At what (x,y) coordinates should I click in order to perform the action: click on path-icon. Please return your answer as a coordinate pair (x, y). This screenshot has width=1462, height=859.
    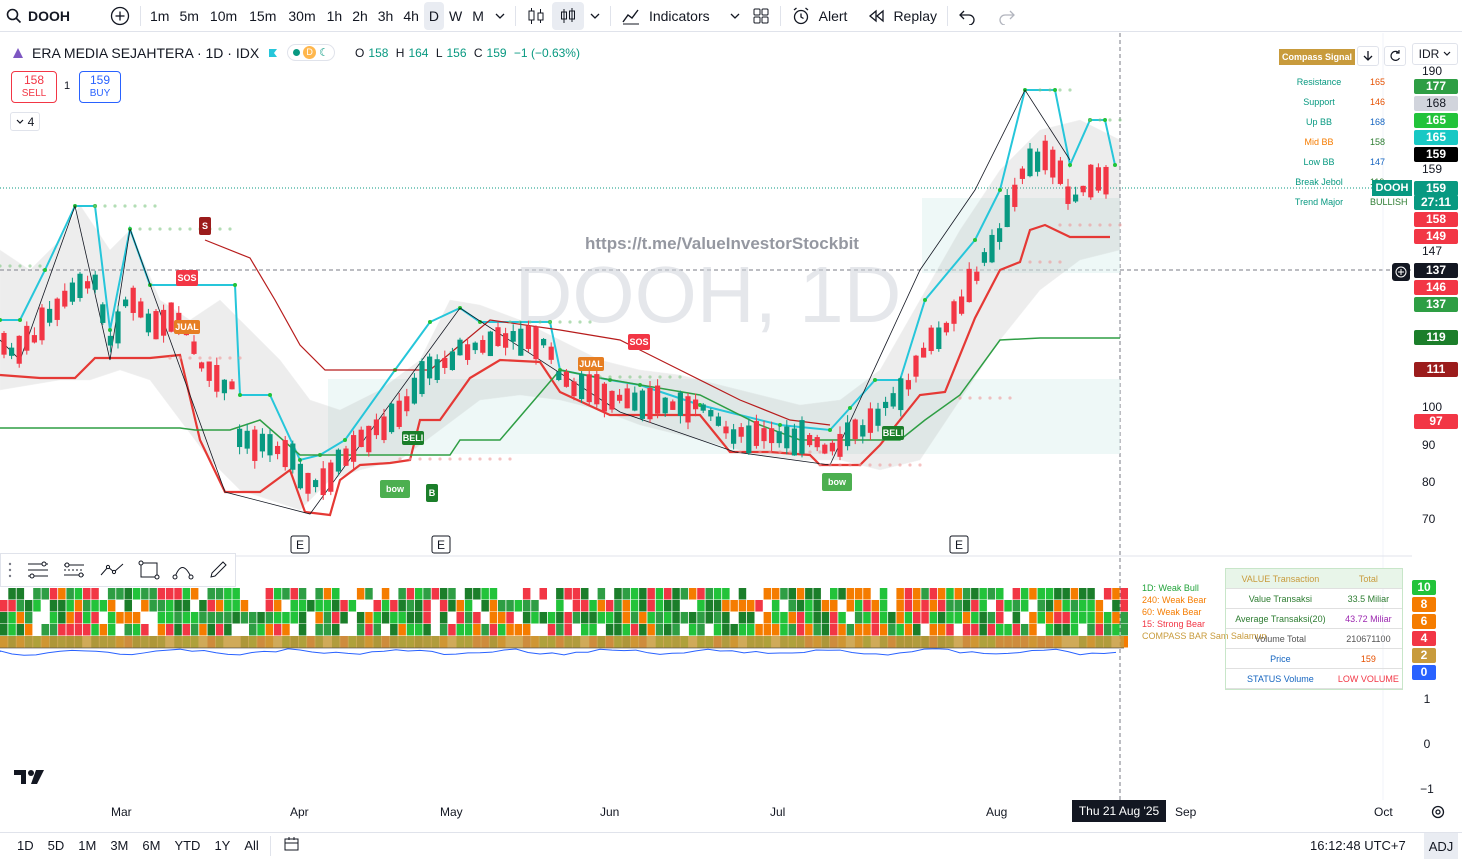
    Looking at the image, I should click on (112, 570).